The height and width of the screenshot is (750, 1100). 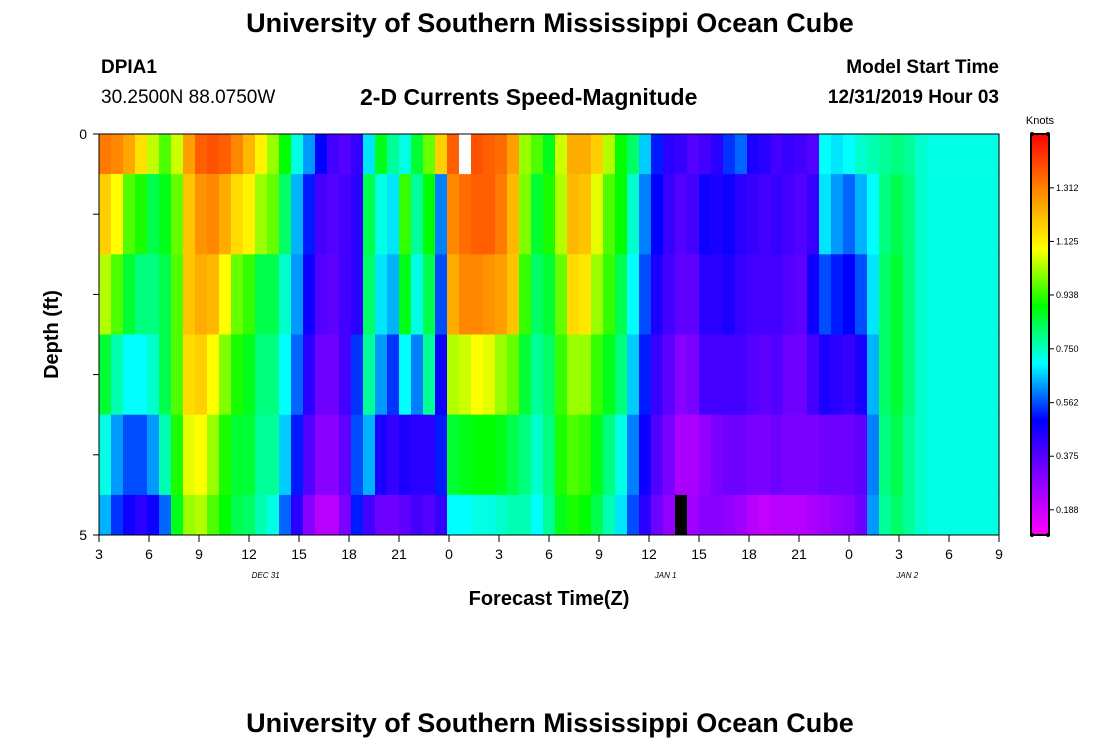 I want to click on day-label: JAN 1, so click(x=665, y=575).